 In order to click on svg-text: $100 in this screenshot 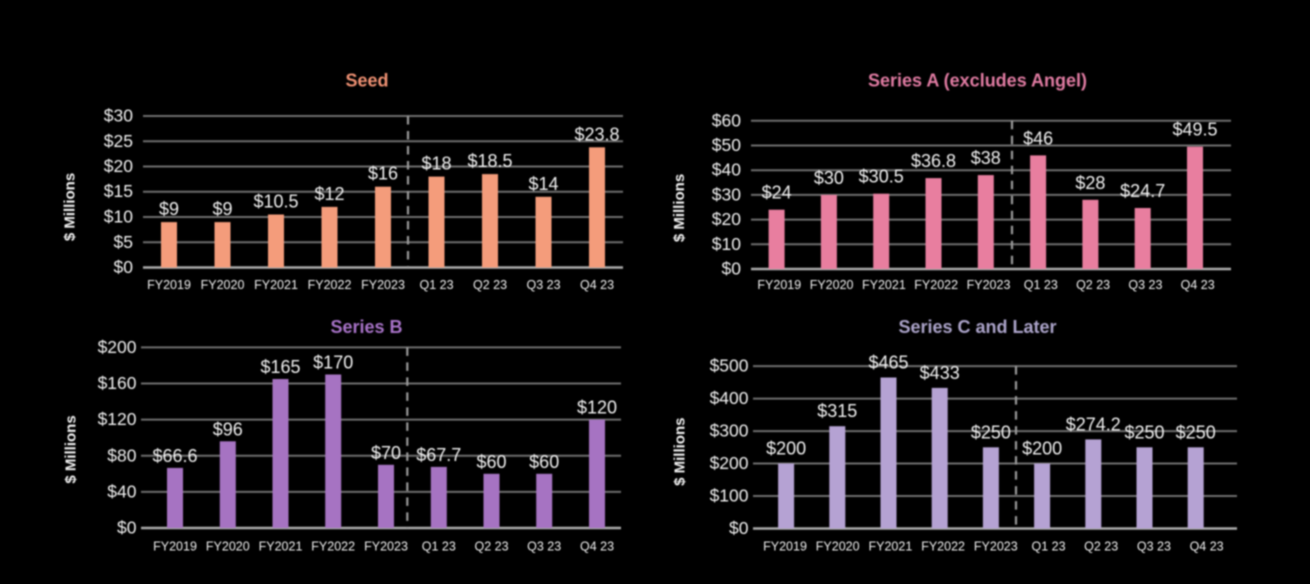, I will do `click(729, 496)`.